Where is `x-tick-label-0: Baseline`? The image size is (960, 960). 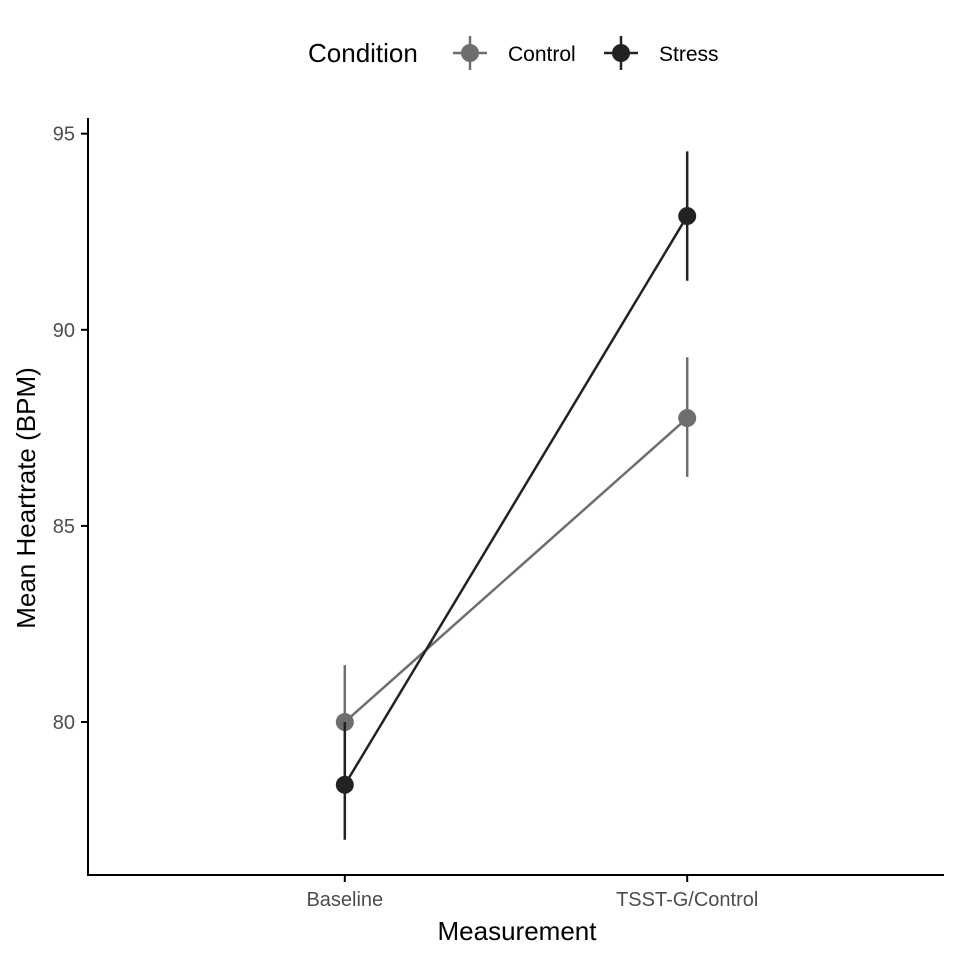 x-tick-label-0: Baseline is located at coordinates (344, 900).